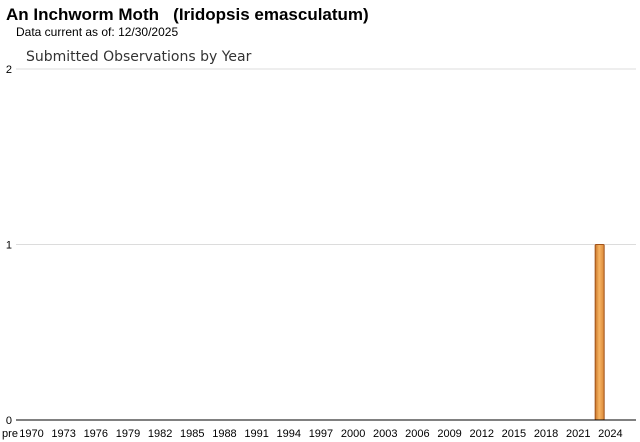 This screenshot has width=640, height=442. What do you see at coordinates (9, 70) in the screenshot?
I see `y-tick-label: 2` at bounding box center [9, 70].